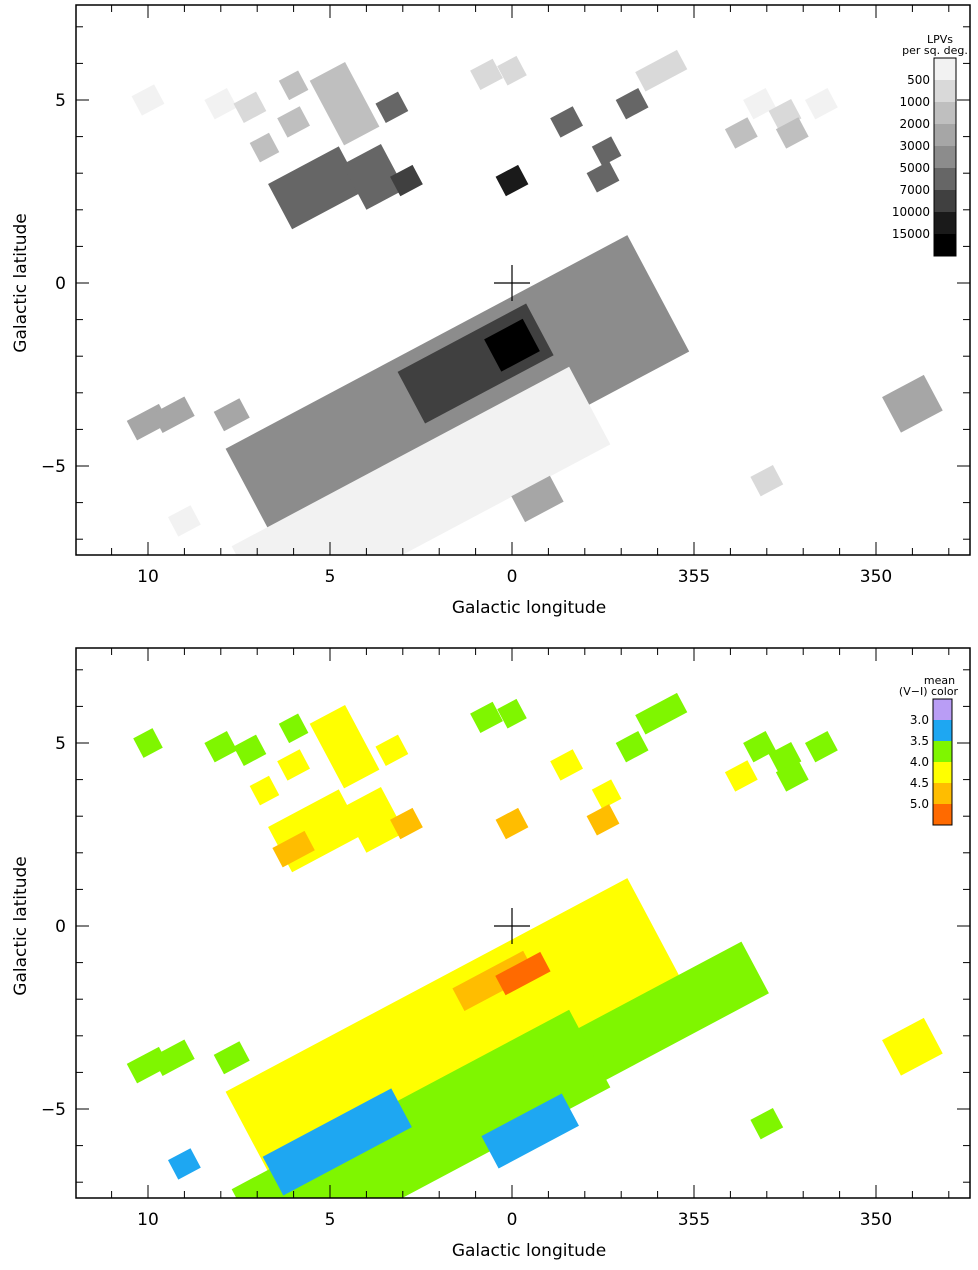 The width and height of the screenshot is (978, 1270). Describe the element at coordinates (935, 50) in the screenshot. I see `legend-title: per sq. deg.` at that location.